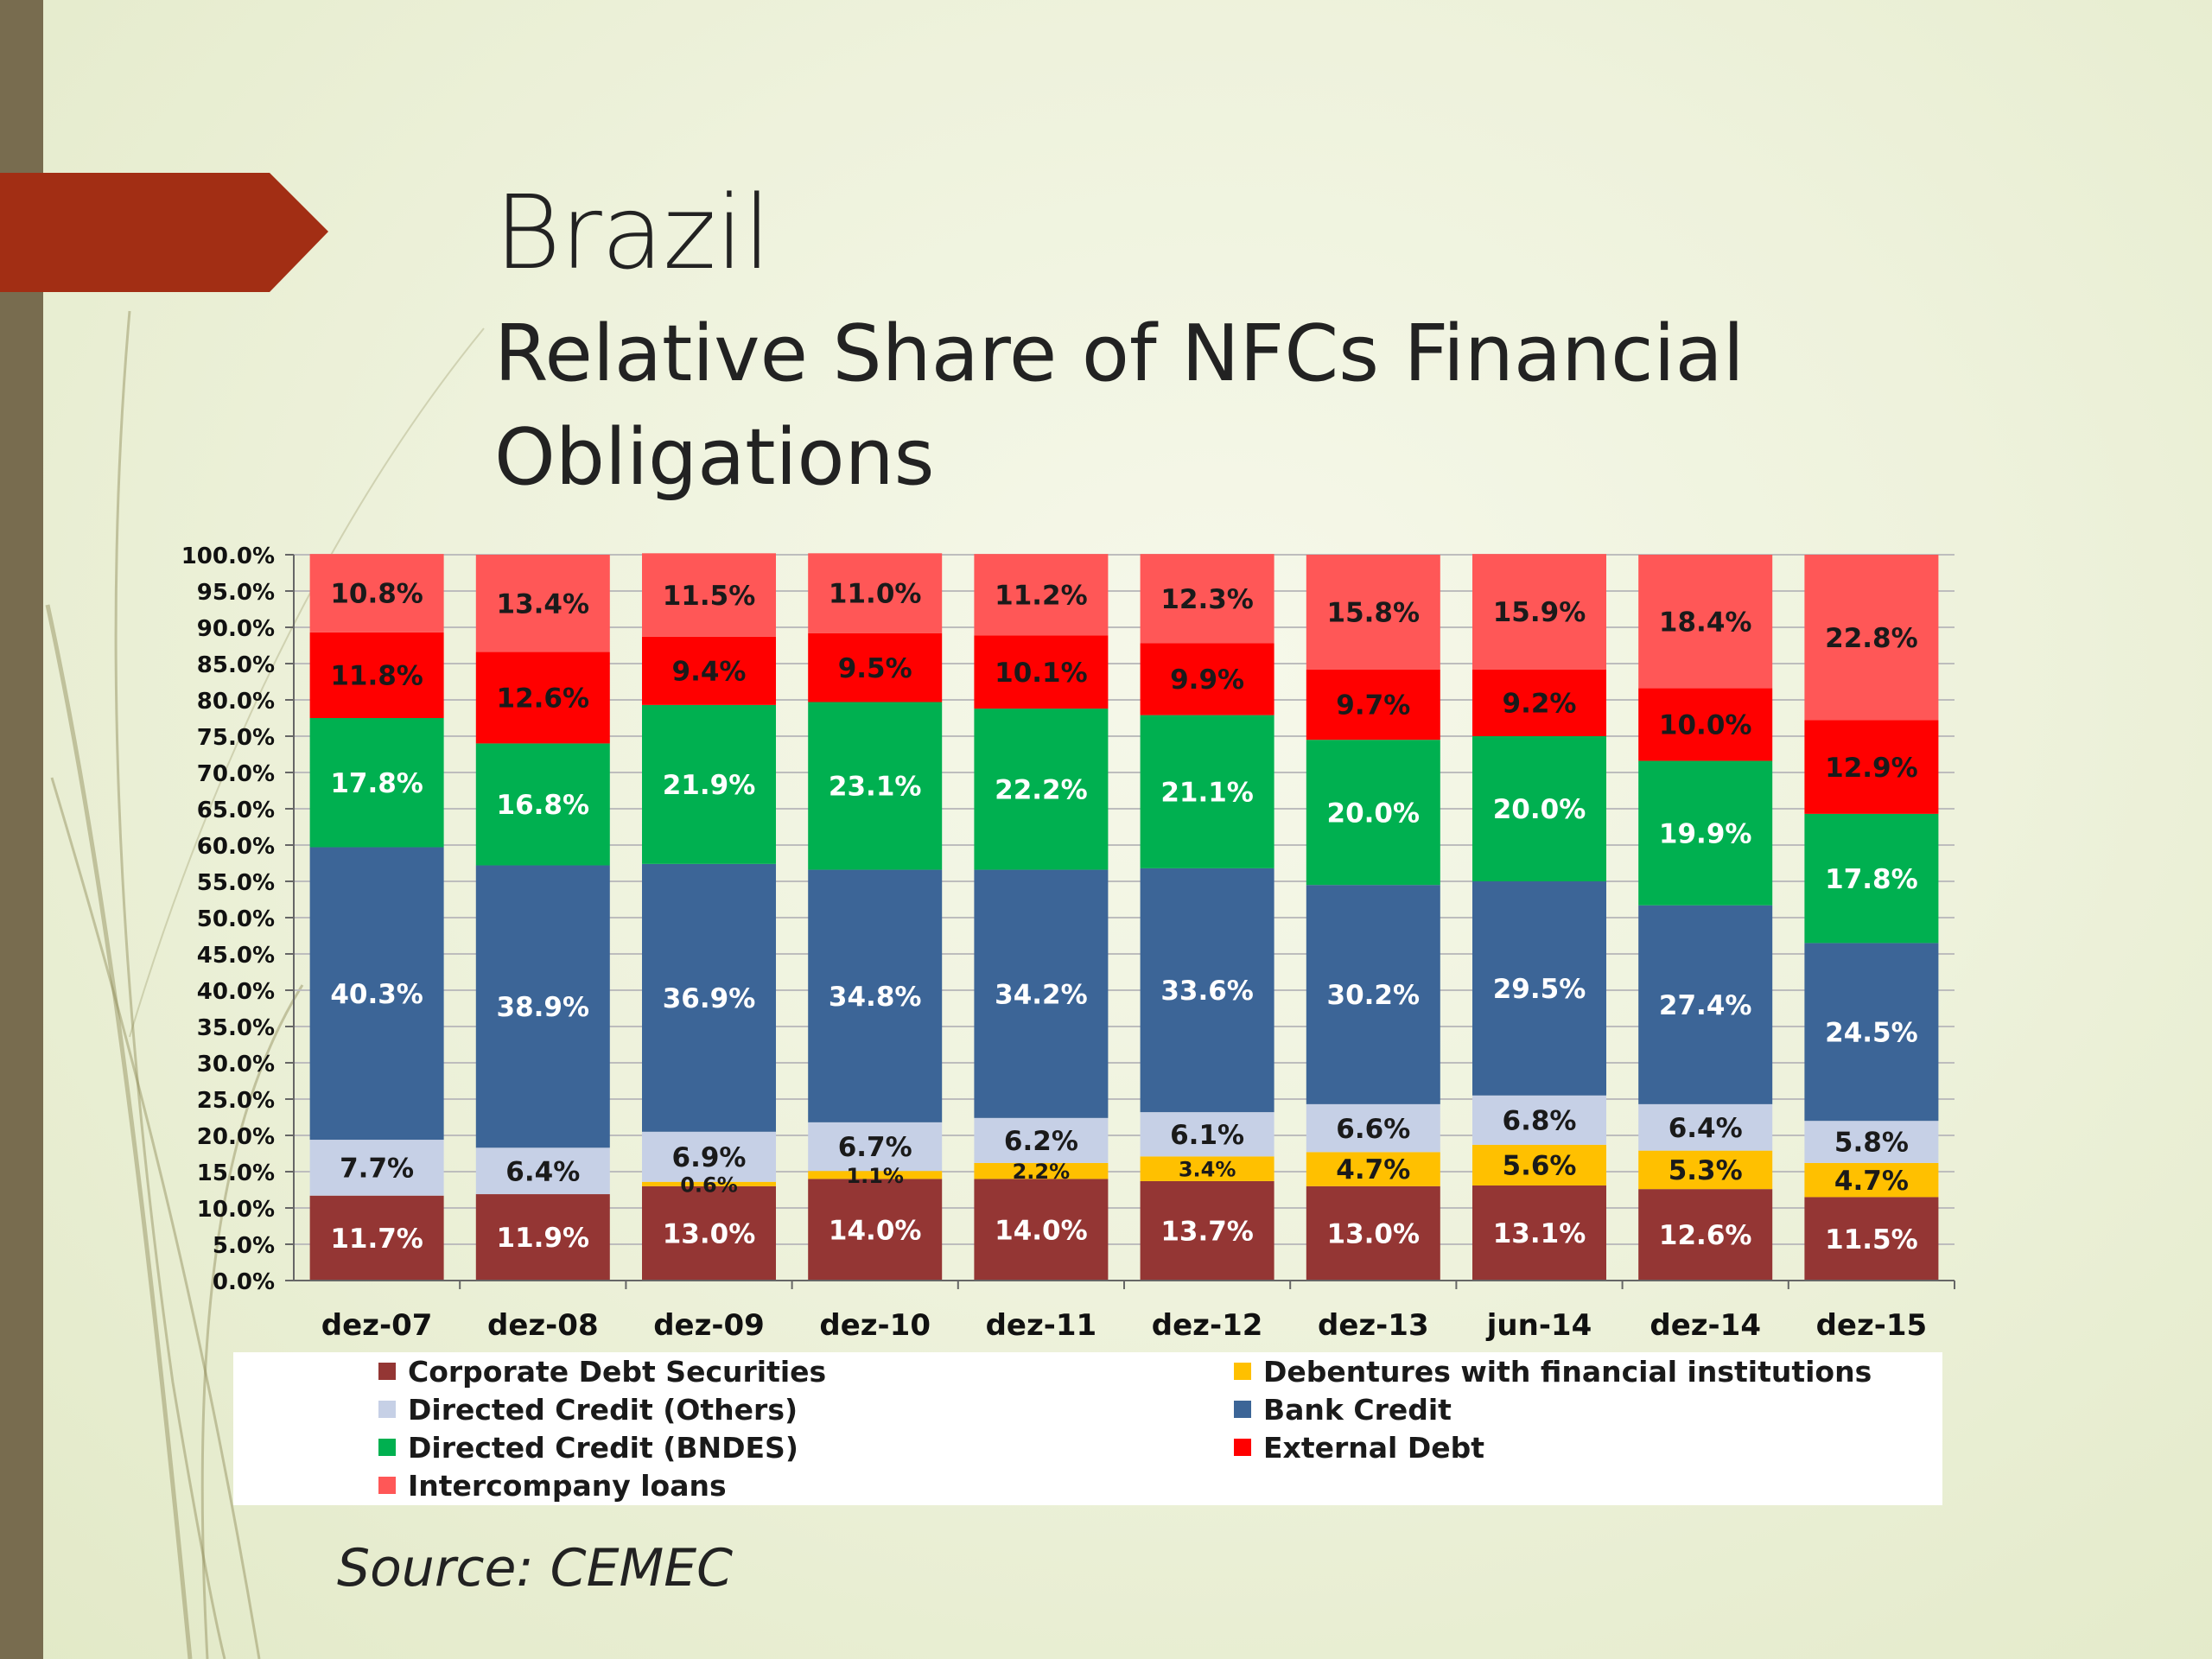 Image resolution: width=2212 pixels, height=1659 pixels. I want to click on x-tick-label: dez-07, so click(377, 1325).